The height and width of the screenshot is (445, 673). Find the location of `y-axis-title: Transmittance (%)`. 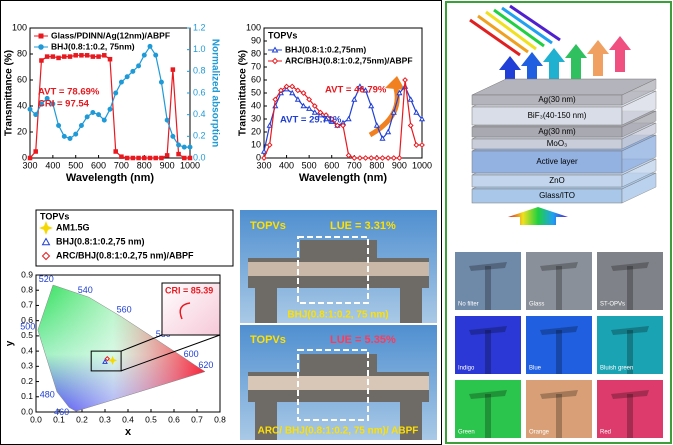

y-axis-title: Transmittance (%) is located at coordinates (243, 93).